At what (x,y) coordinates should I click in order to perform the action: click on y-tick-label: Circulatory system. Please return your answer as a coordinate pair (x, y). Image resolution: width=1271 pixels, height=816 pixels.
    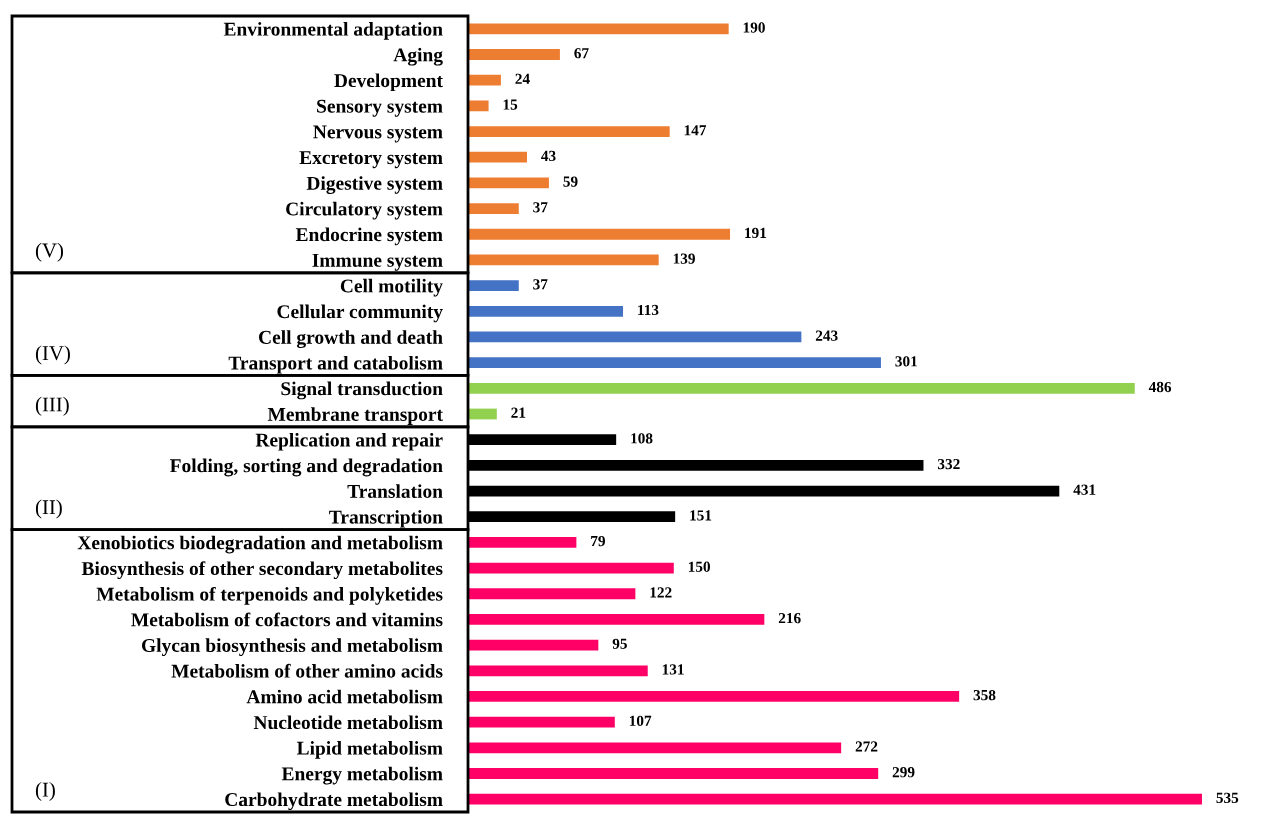
    Looking at the image, I should click on (364, 210).